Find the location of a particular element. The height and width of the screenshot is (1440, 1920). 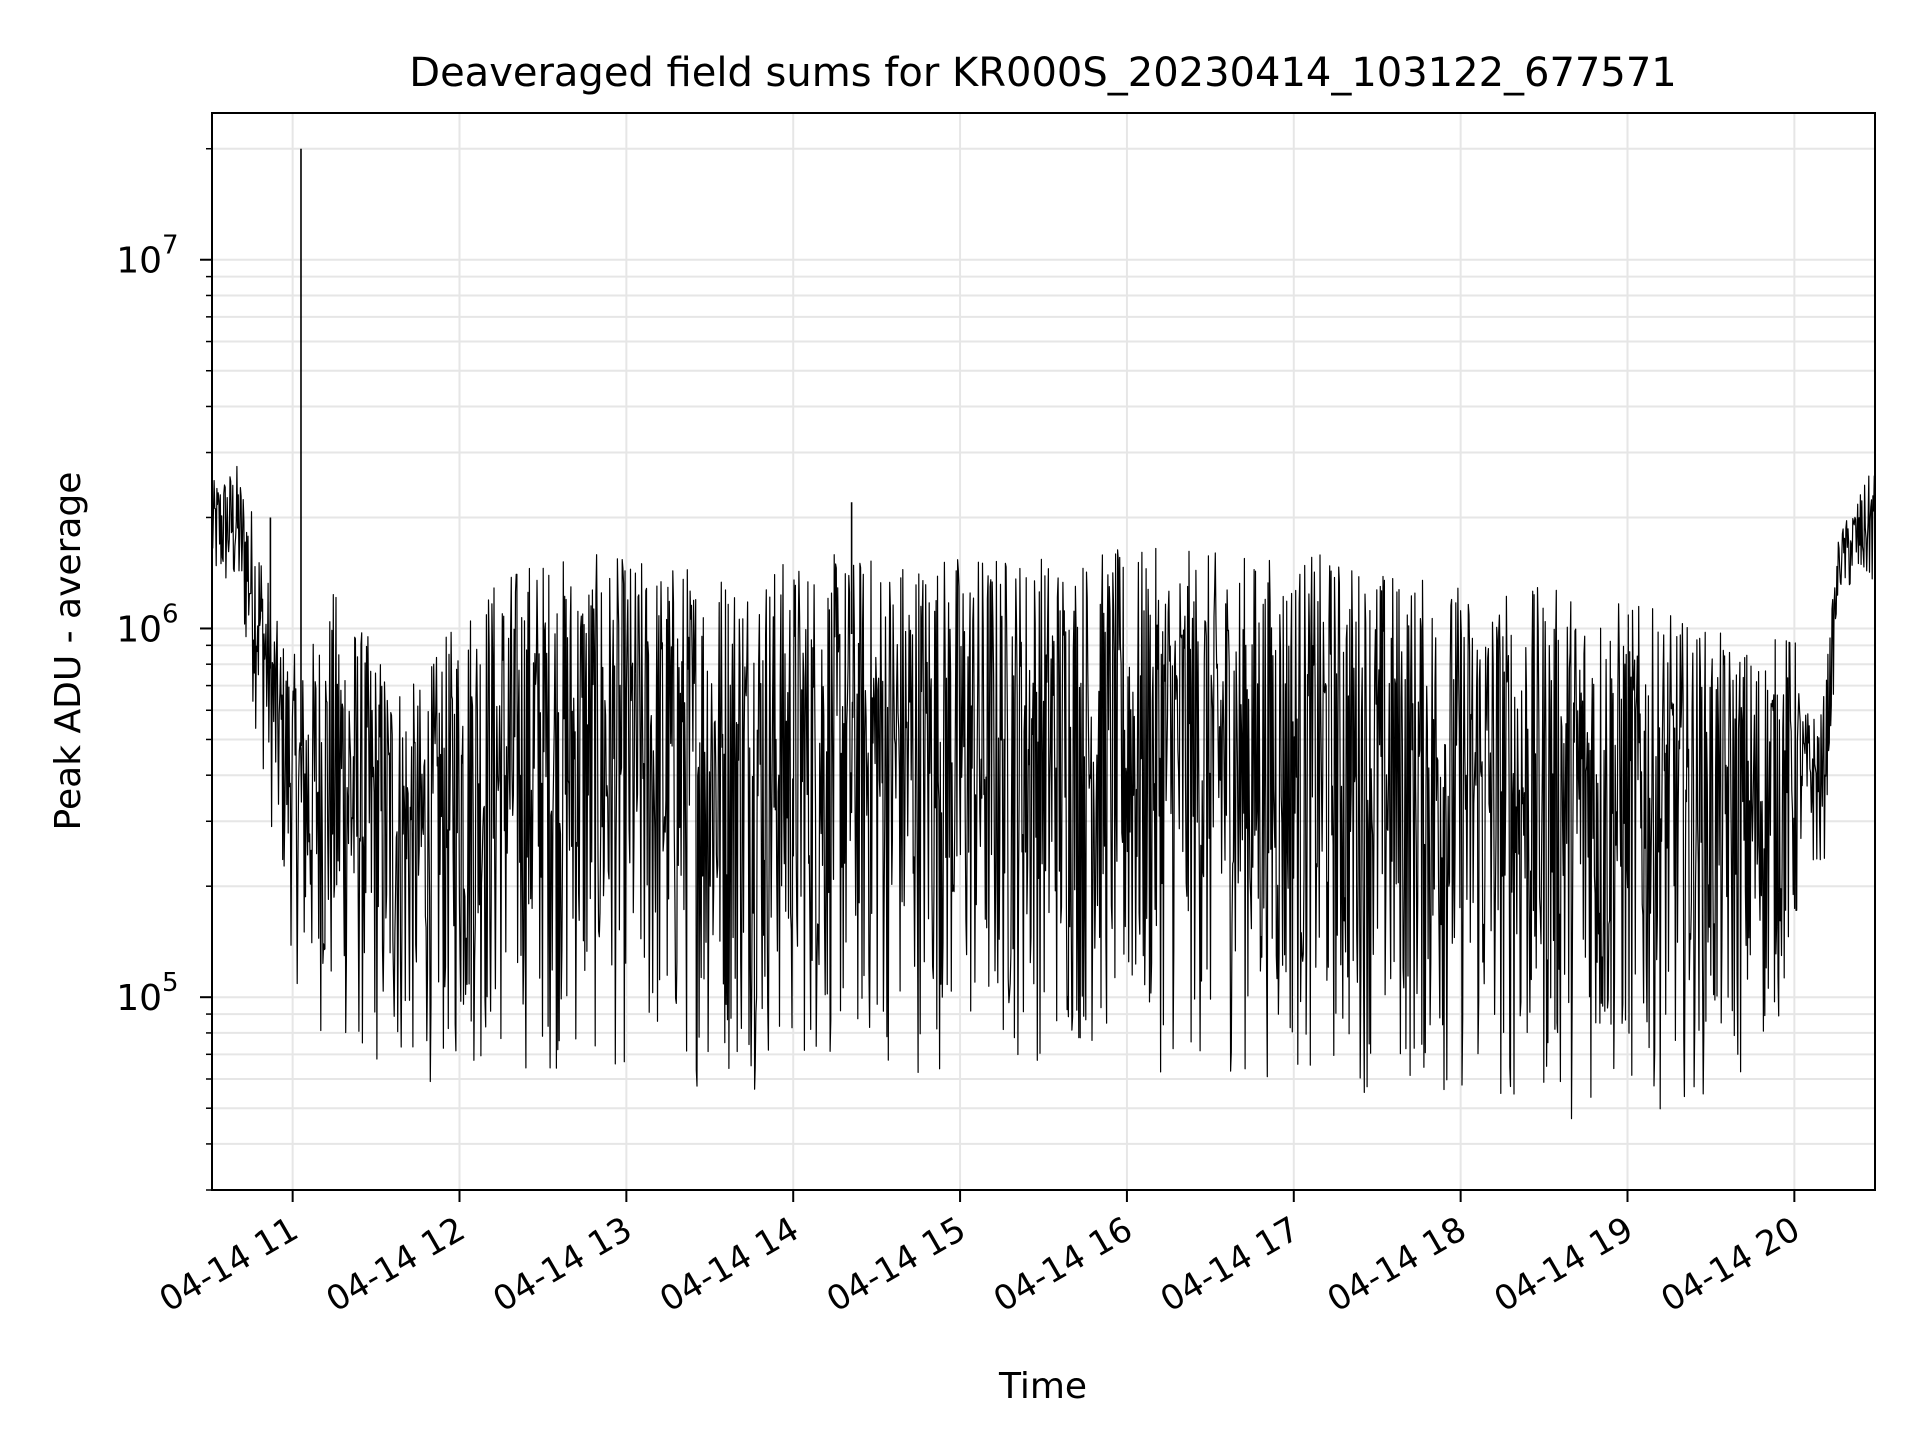

x-tick-label: 04-14 17 is located at coordinates (1230, 1264).